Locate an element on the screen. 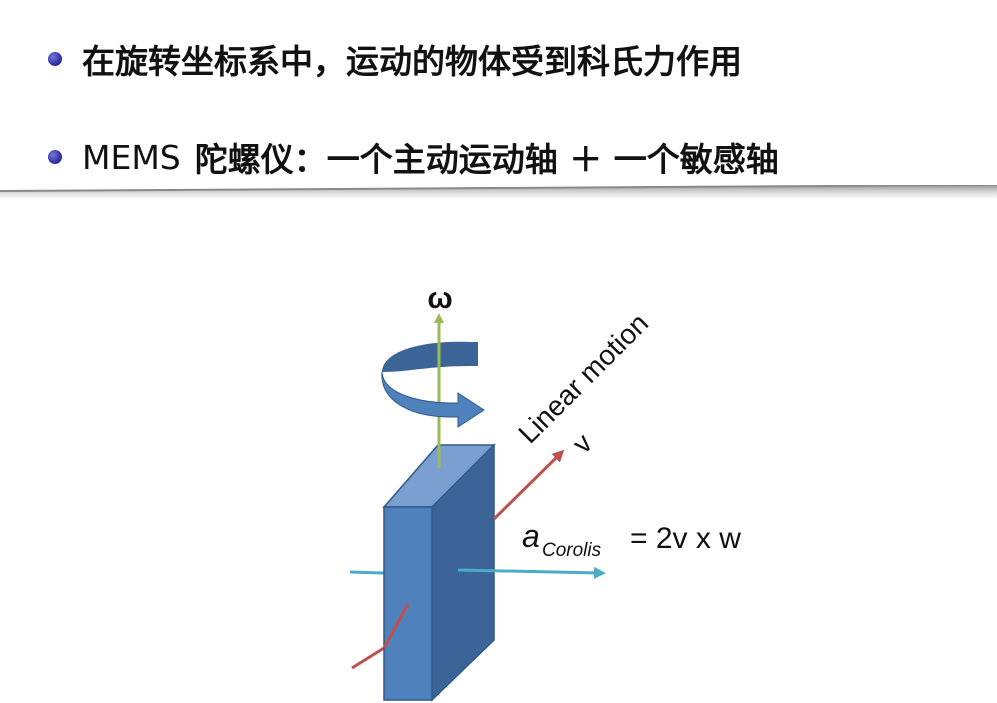 Image resolution: width=997 pixels, height=703 pixels. velocity-label: v is located at coordinates (582, 443).